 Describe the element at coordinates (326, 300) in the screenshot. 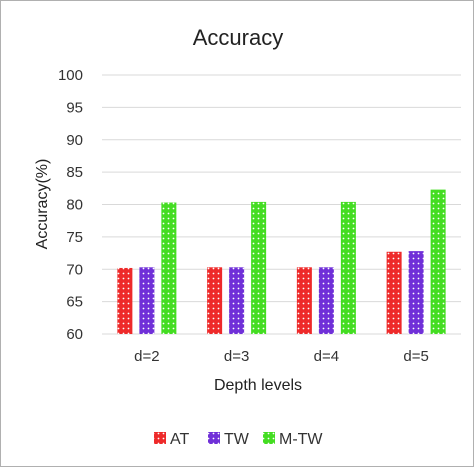

I see `bar-tw-d4` at that location.